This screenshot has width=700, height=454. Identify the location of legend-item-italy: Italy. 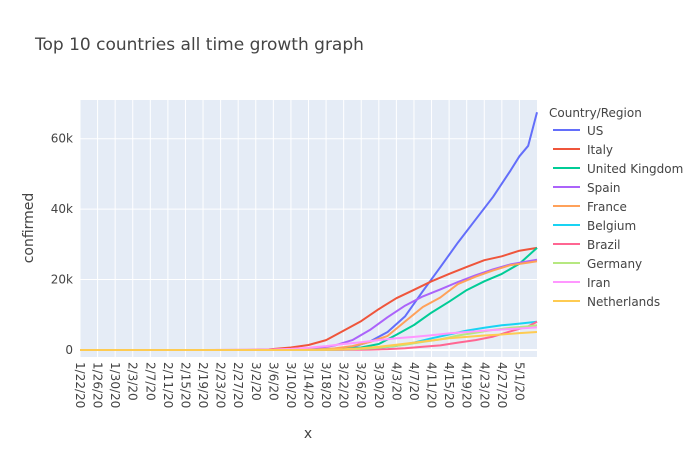
(583, 150).